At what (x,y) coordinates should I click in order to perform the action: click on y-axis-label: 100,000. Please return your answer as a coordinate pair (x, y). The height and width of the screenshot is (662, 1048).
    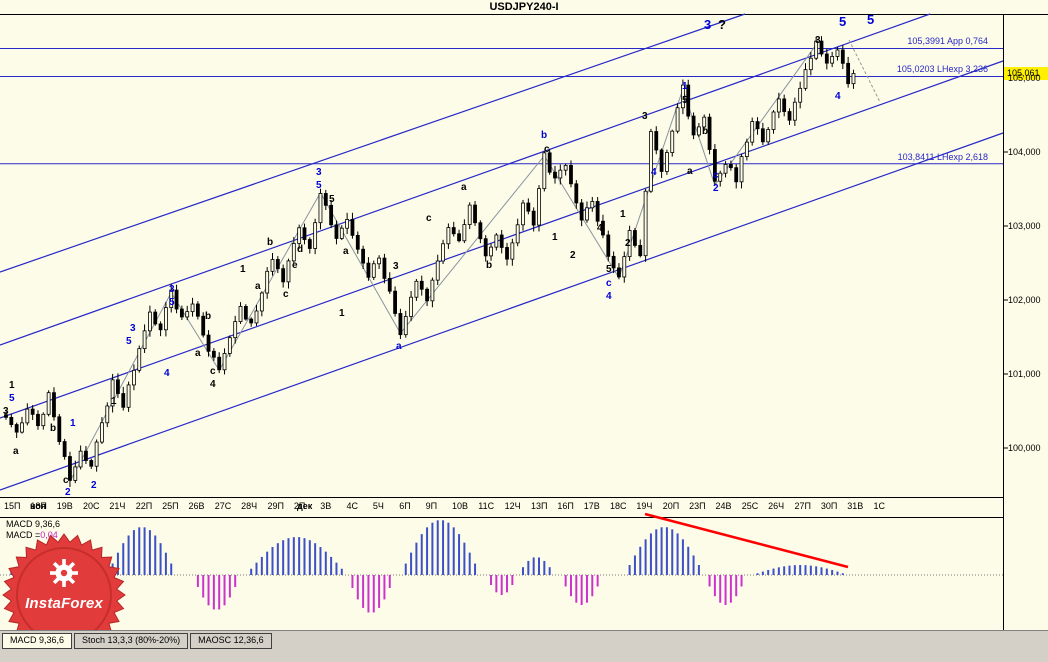
    Looking at the image, I should click on (1024, 448).